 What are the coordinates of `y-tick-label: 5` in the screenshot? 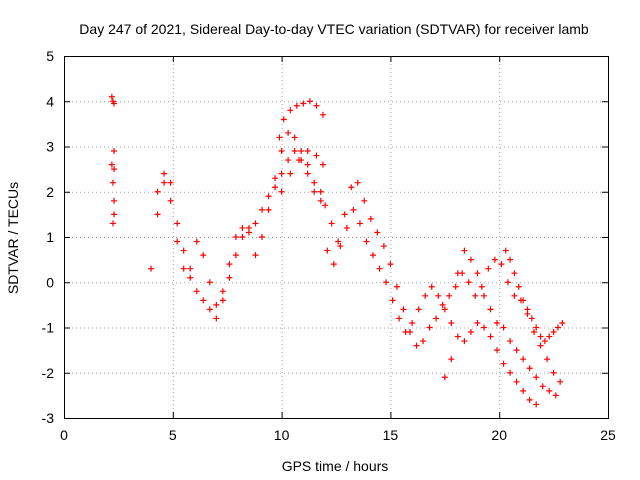 It's located at (50, 56).